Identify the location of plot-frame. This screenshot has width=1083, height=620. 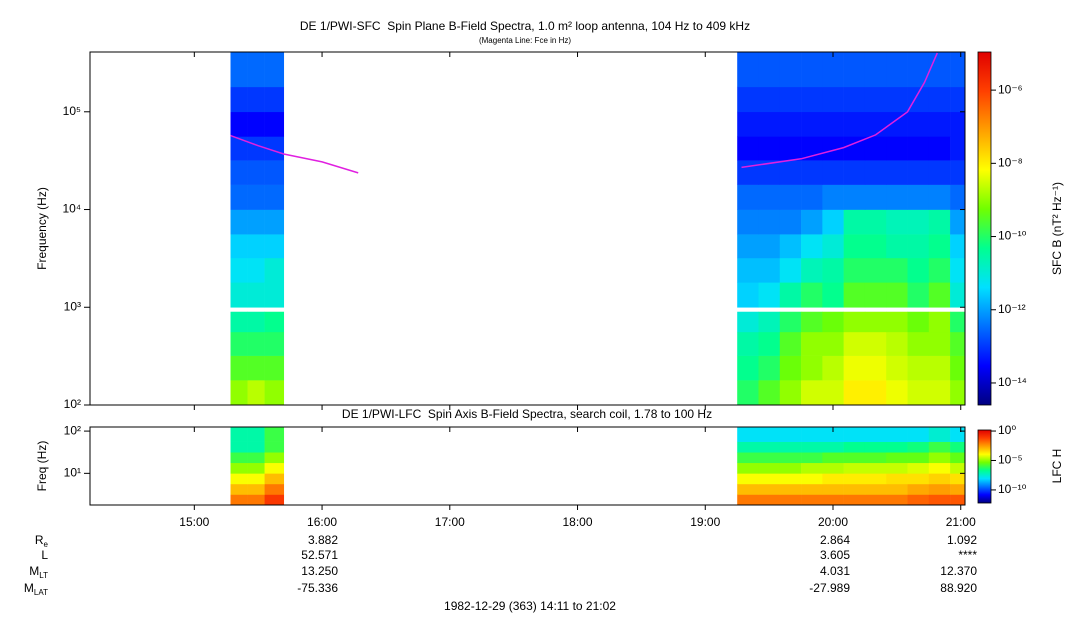
(527, 466).